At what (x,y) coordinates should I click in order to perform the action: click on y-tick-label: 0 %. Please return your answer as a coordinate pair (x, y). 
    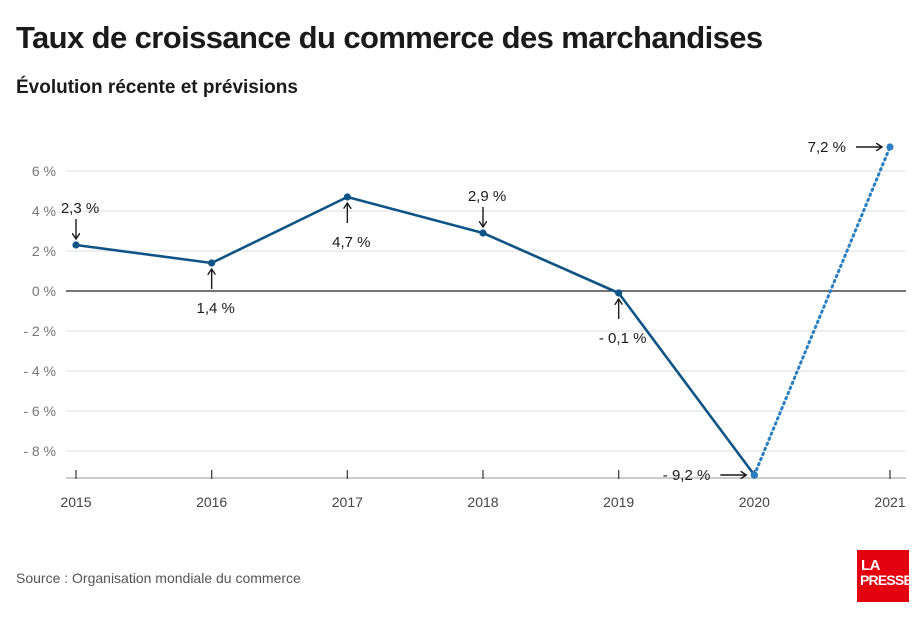
    Looking at the image, I should click on (44, 291).